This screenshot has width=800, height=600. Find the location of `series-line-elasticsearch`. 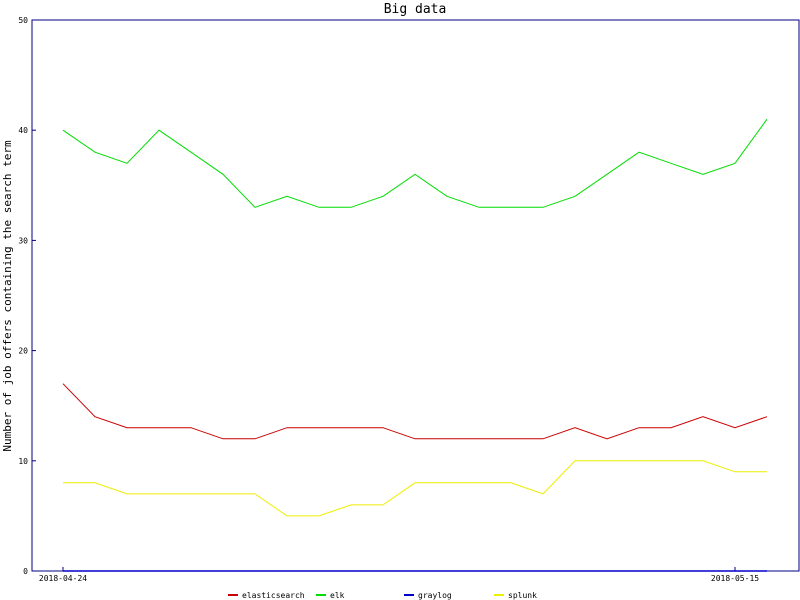

series-line-elasticsearch is located at coordinates (415, 411).